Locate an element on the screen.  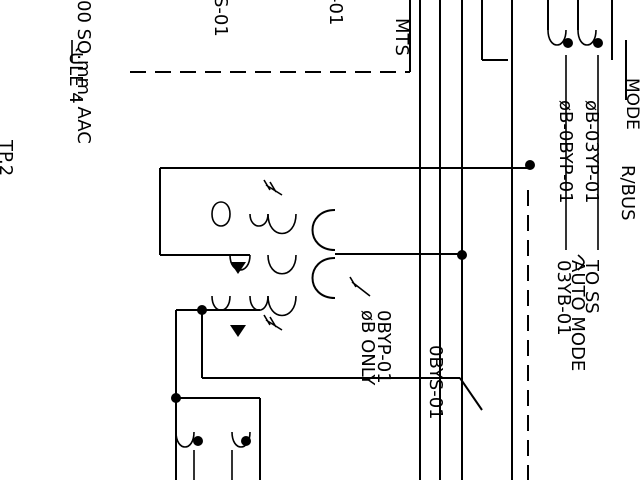
terminal-dot-a is located at coordinates (568, 43).